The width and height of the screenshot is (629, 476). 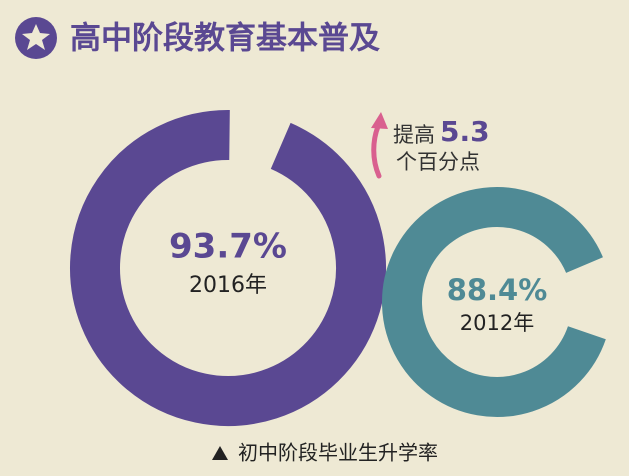 I want to click on annotation-prefix: 提高, so click(x=414, y=135).